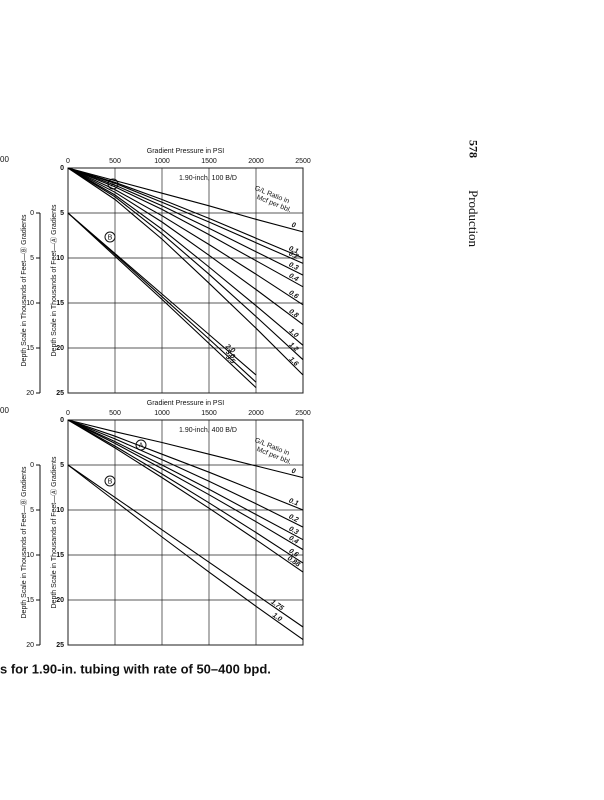 The image size is (604, 800). What do you see at coordinates (276, 606) in the screenshot?
I see `curve-label: 1.75` at bounding box center [276, 606].